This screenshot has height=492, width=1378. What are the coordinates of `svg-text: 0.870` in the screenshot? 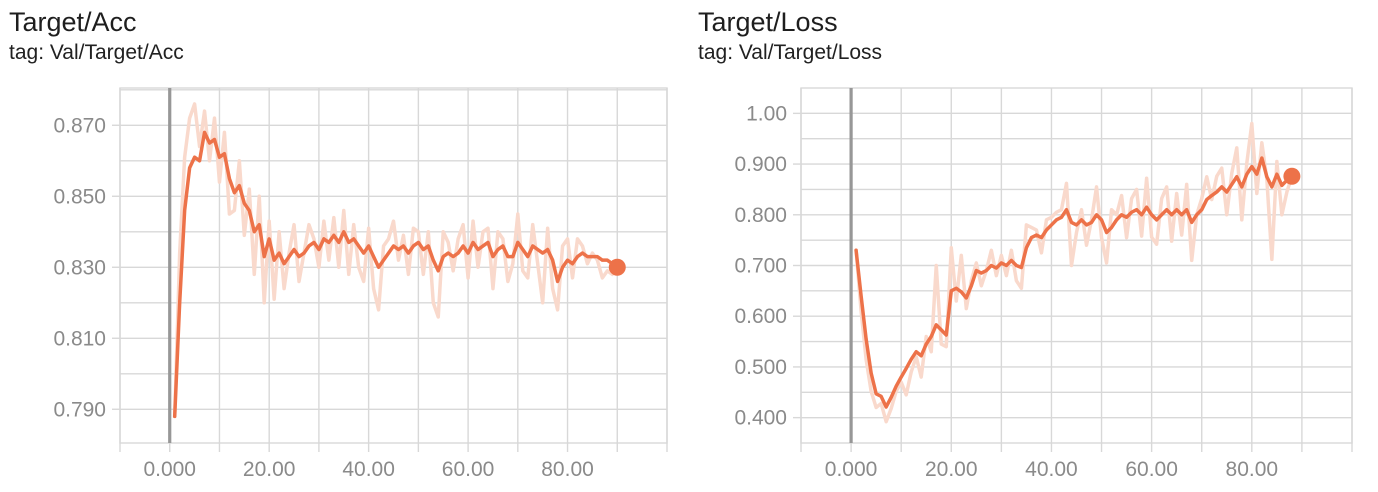 It's located at (79, 125).